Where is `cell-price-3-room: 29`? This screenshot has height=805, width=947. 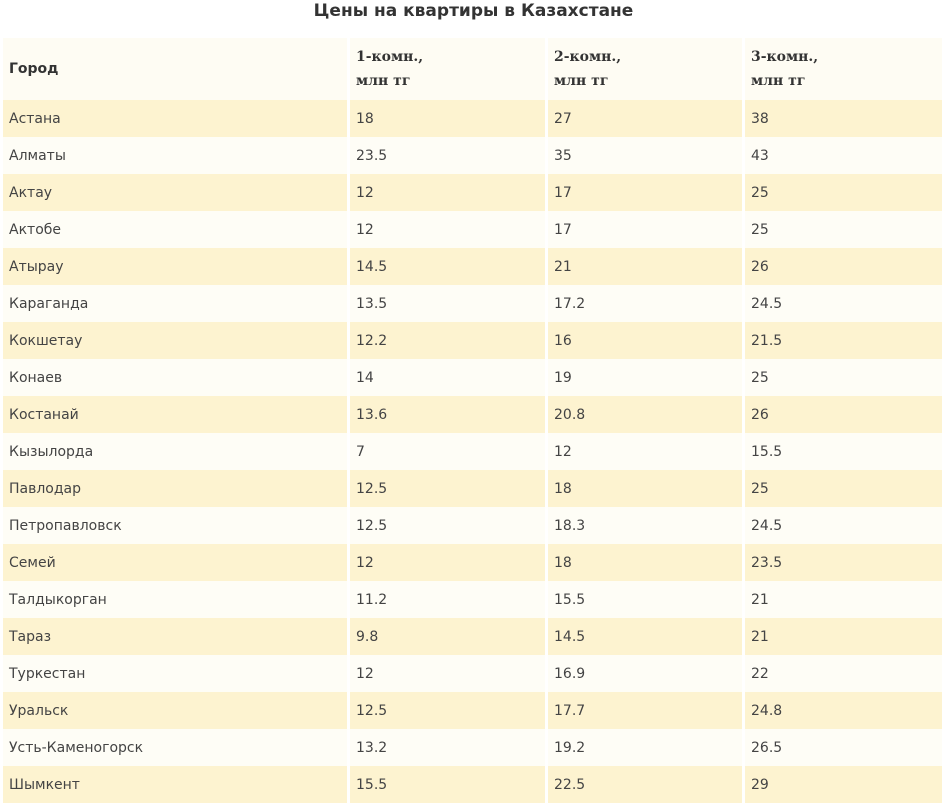 cell-price-3-room: 29 is located at coordinates (843, 784).